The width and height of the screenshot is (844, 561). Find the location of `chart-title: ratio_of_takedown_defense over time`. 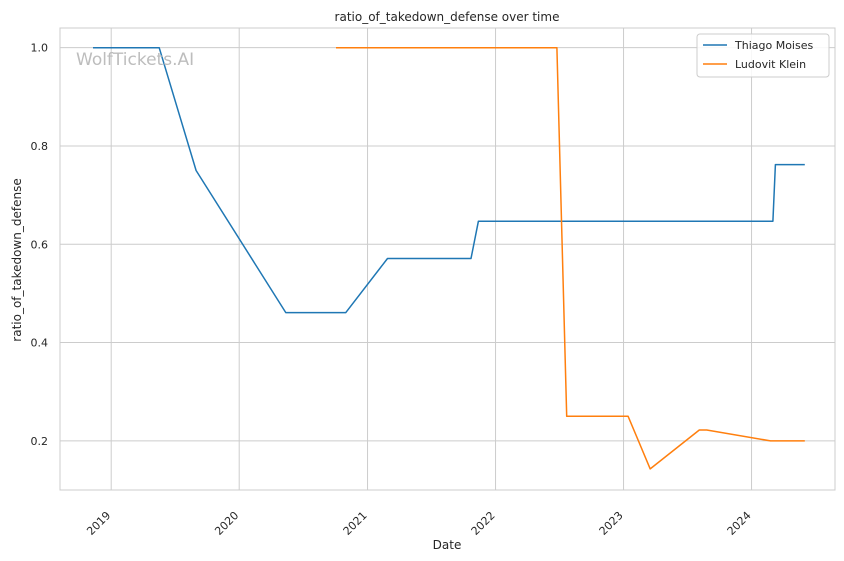

chart-title: ratio_of_takedown_defense over time is located at coordinates (447, 17).